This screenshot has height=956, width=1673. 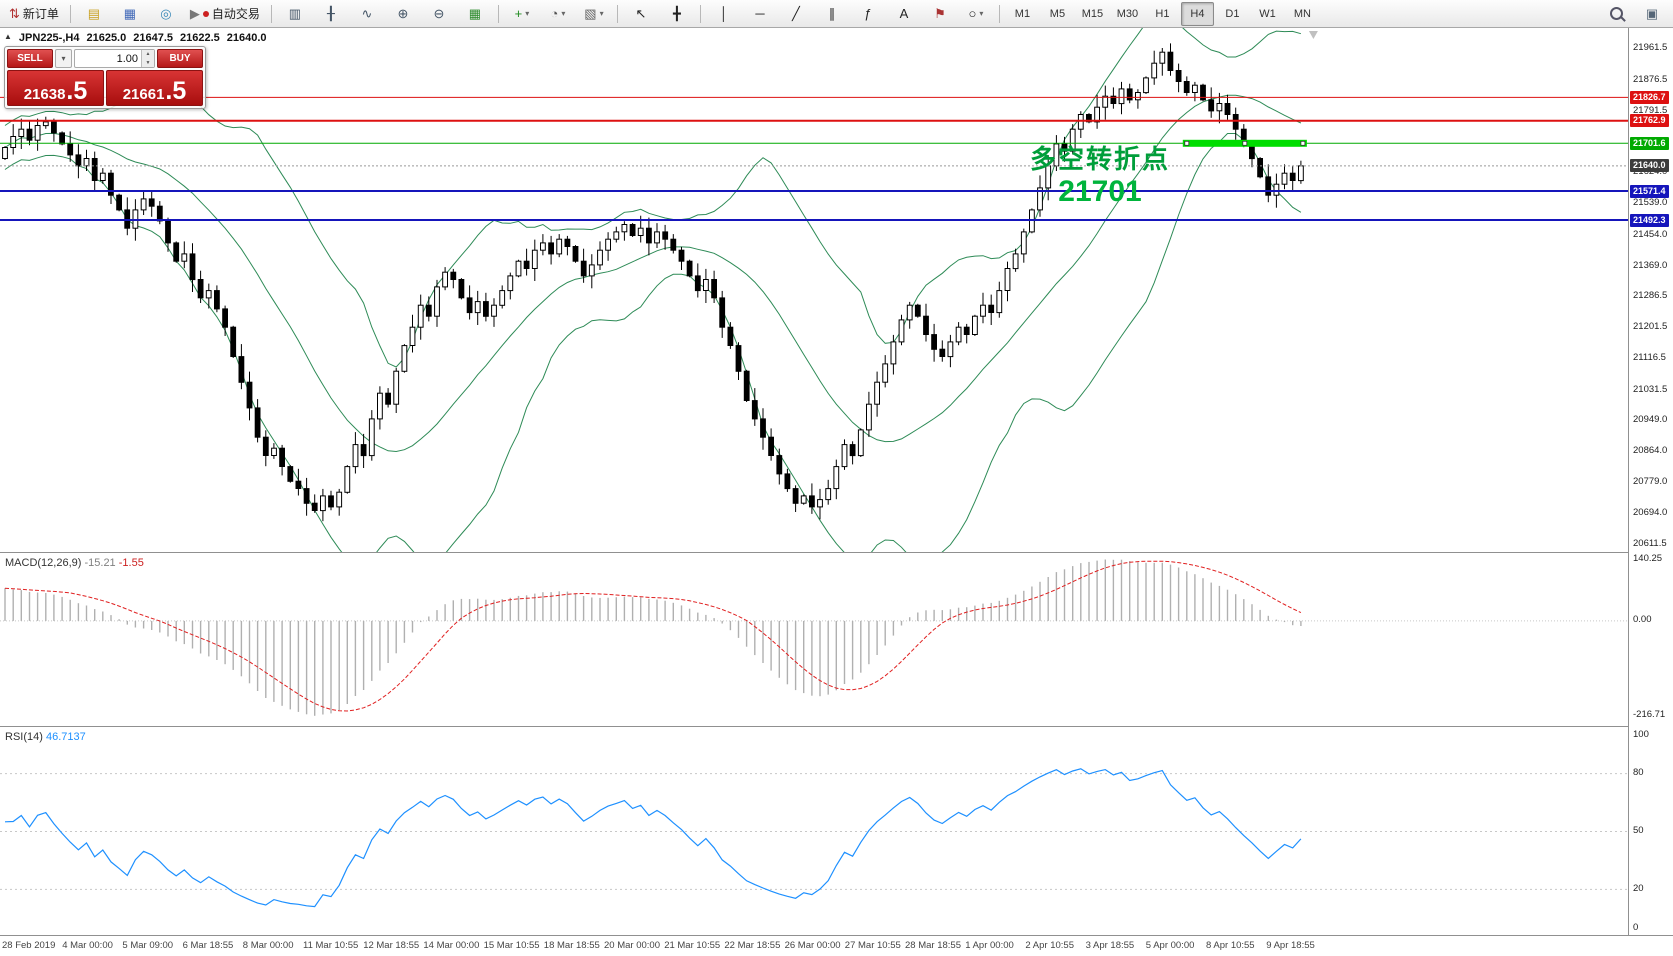 I want to click on time-axis-label: 6 Mar 18:55, so click(x=208, y=945).